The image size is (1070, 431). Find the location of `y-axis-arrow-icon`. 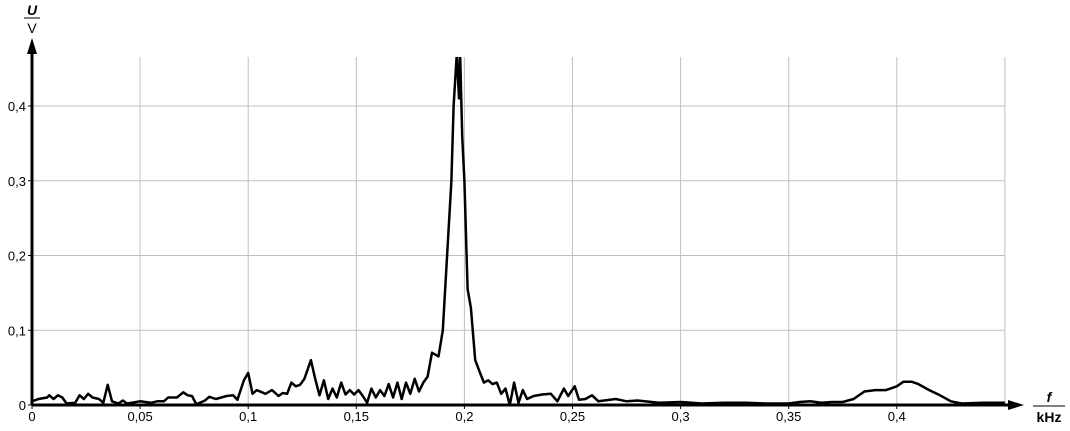

y-axis-arrow-icon is located at coordinates (32, 46).